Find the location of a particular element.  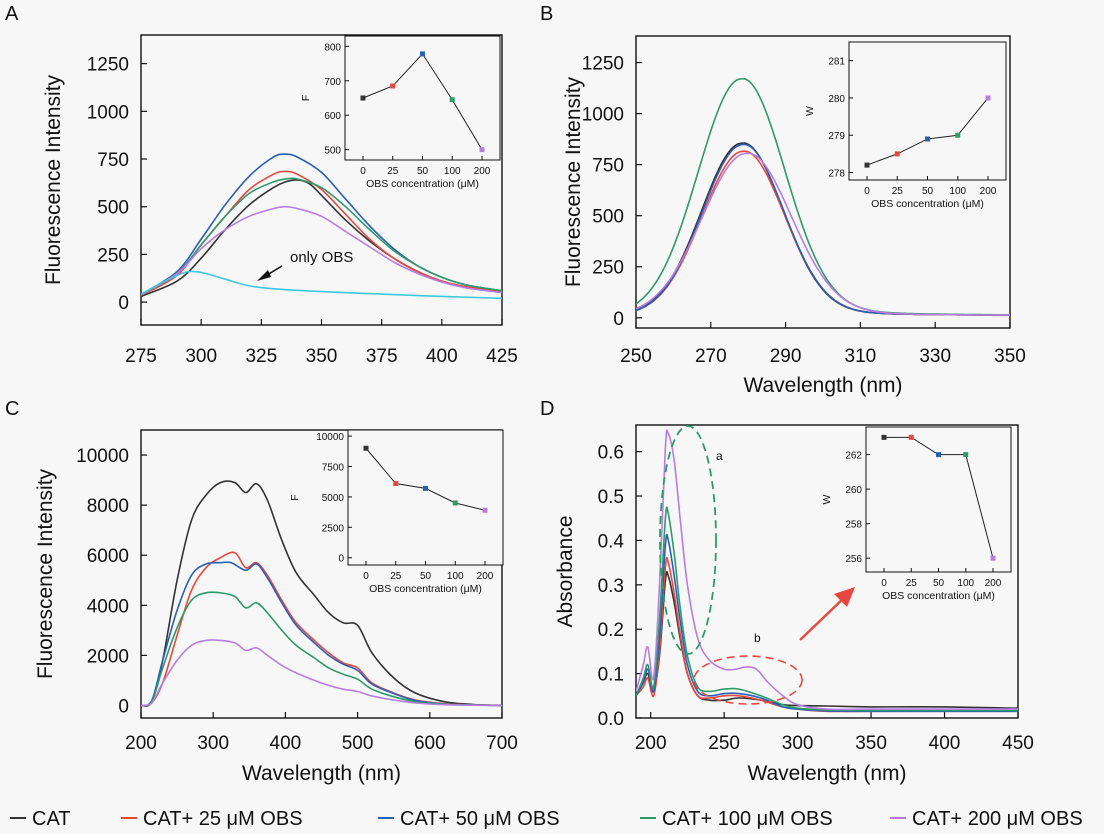

legend-item: CAT+ 25 μM OBS is located at coordinates (212, 819).